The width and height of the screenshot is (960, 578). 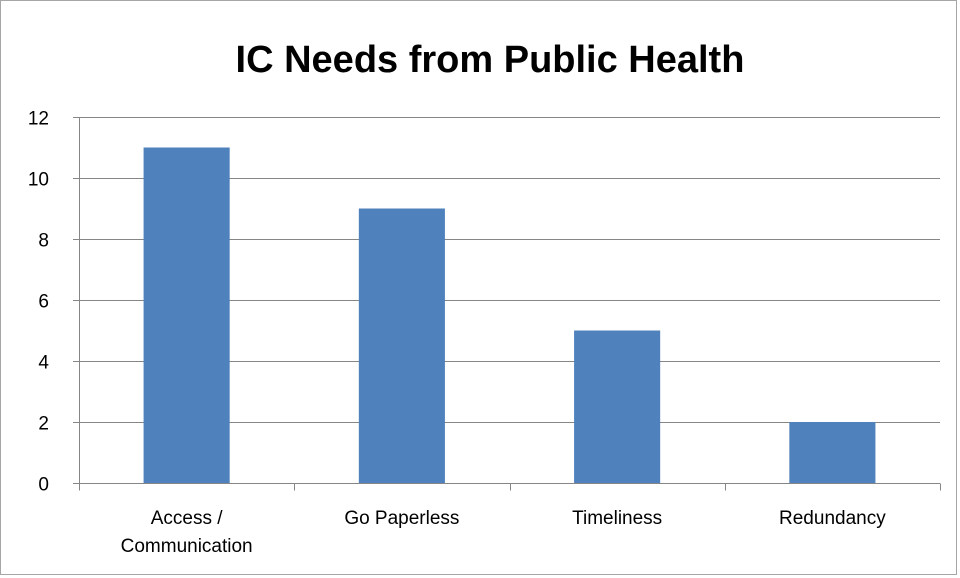 I want to click on chart-title: IC Needs from Public Health, so click(x=490, y=60).